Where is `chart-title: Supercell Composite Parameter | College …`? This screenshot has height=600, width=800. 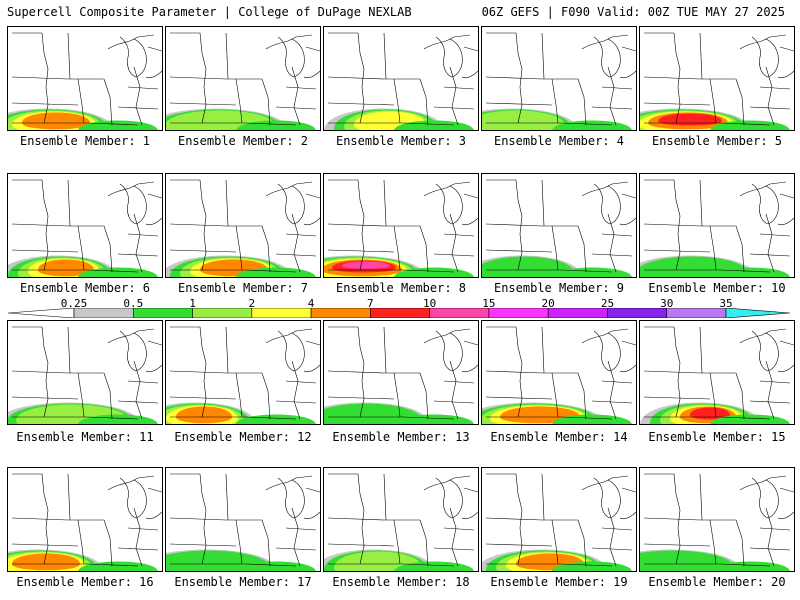
chart-title: Supercell Composite Parameter | College … is located at coordinates (209, 12).